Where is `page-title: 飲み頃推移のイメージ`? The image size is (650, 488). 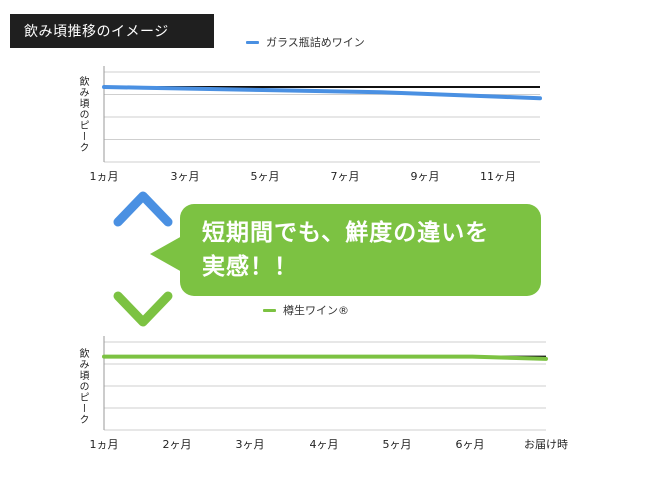 page-title: 飲み頃推移のイメージ is located at coordinates (112, 31).